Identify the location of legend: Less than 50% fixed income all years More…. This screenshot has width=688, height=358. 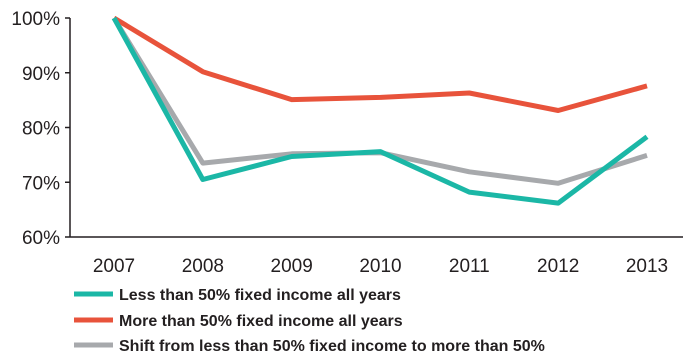
(309, 321).